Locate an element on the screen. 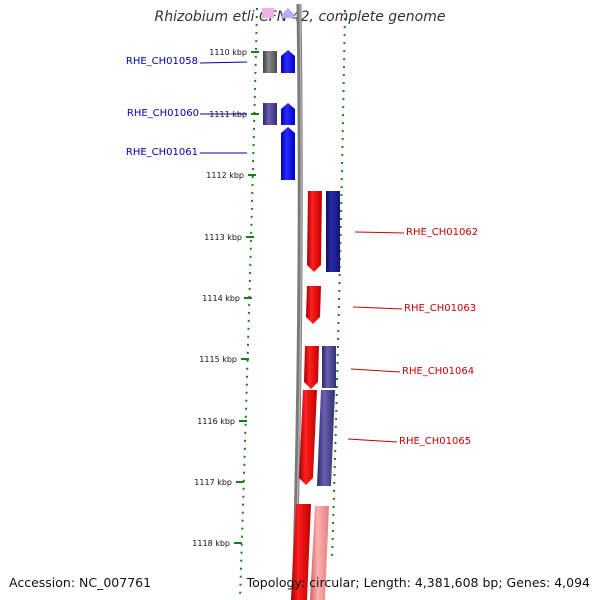 The height and width of the screenshot is (600, 600). top-partial-features is located at coordinates (278, 13).